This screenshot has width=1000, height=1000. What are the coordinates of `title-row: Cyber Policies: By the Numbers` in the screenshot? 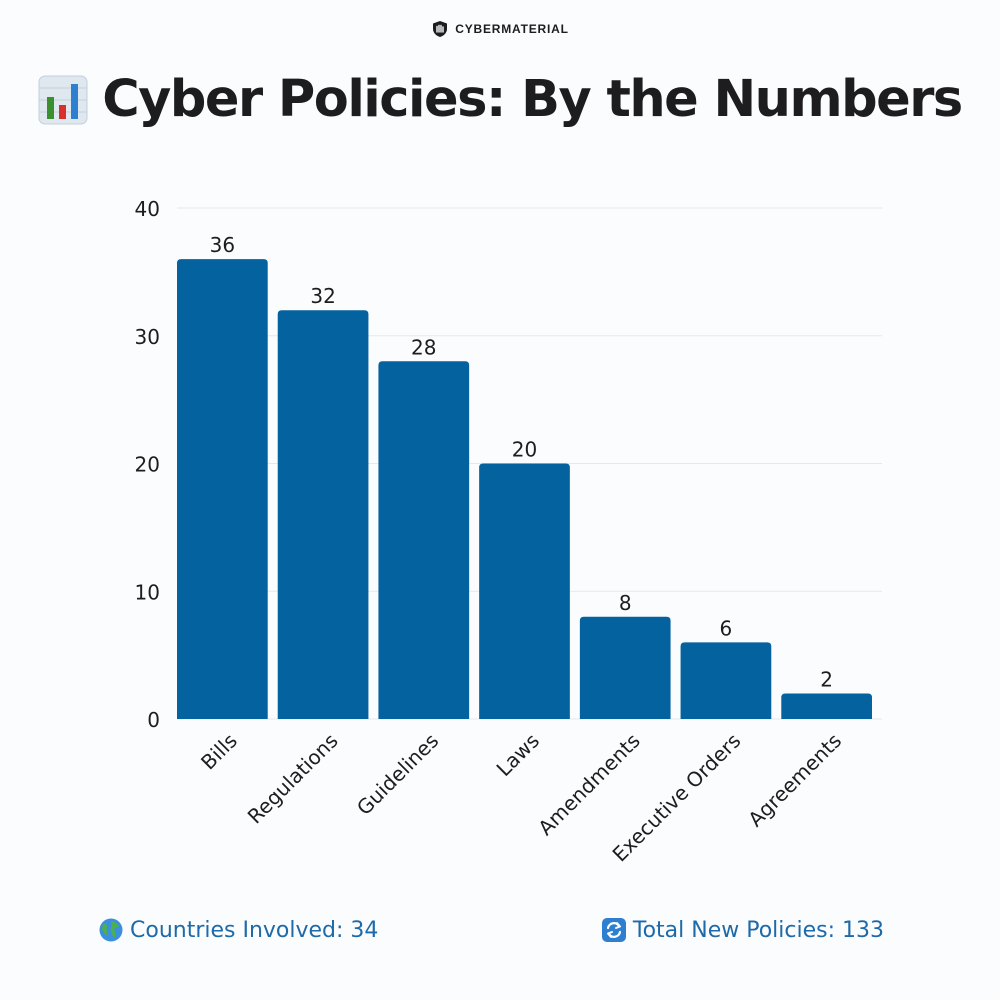 It's located at (500, 99).